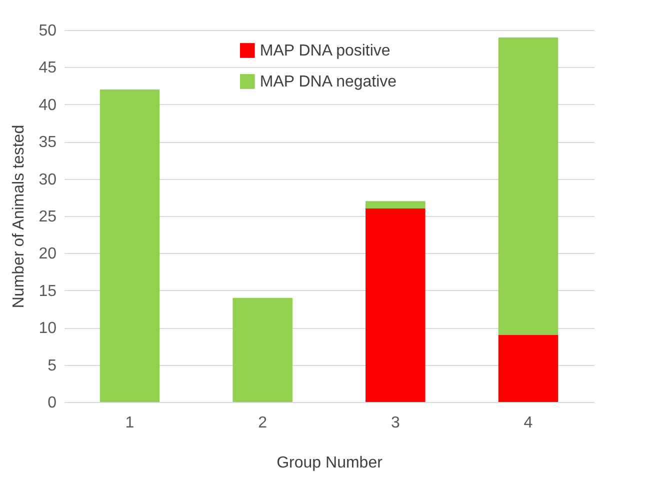 The image size is (654, 482). What do you see at coordinates (47, 254) in the screenshot?
I see `y-tick-label: 20` at bounding box center [47, 254].